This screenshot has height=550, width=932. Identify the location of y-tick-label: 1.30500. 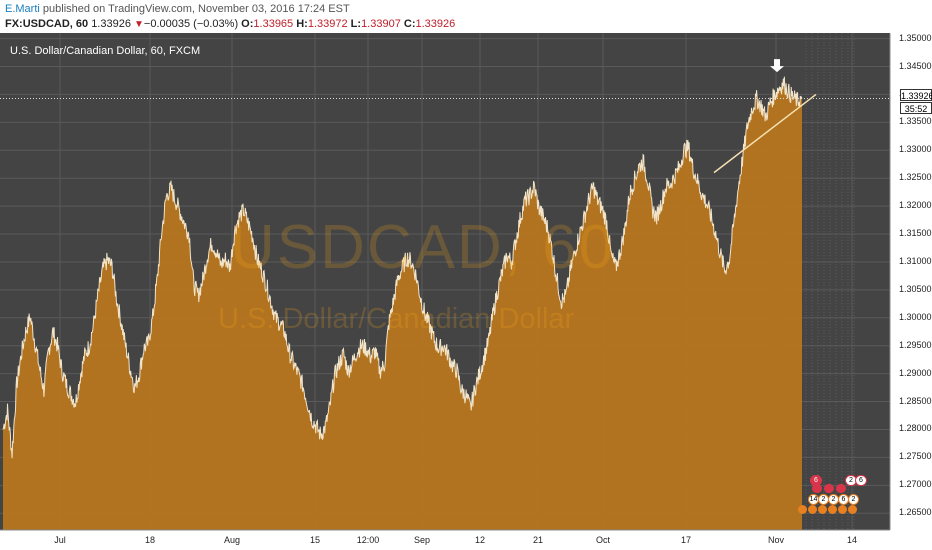
(915, 288).